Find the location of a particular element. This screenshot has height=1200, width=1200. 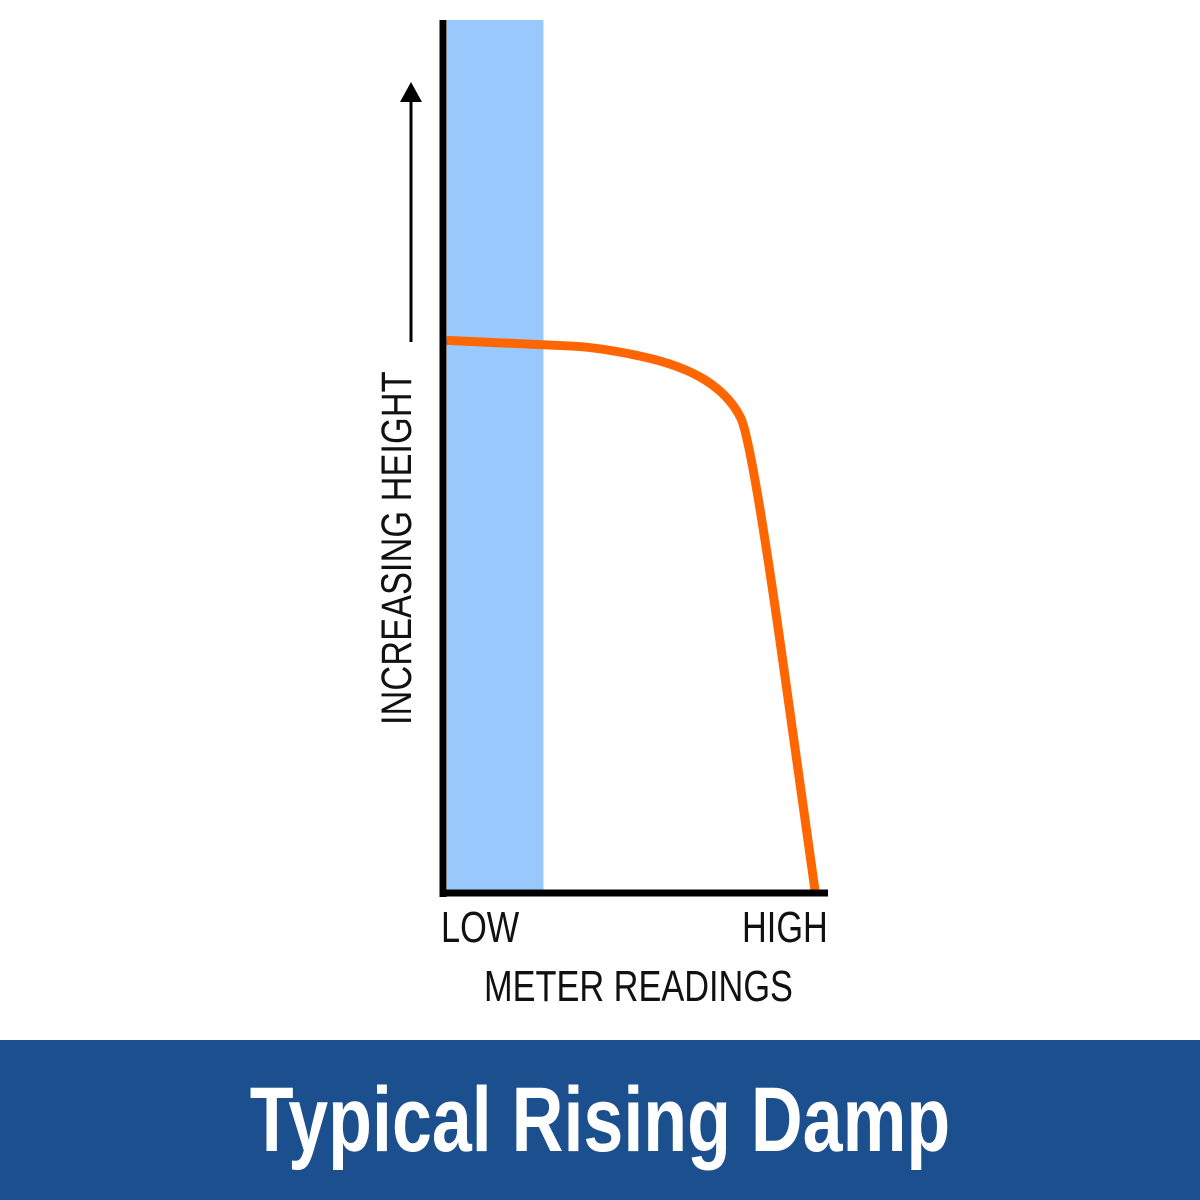

damp-curve is located at coordinates (633, 613).